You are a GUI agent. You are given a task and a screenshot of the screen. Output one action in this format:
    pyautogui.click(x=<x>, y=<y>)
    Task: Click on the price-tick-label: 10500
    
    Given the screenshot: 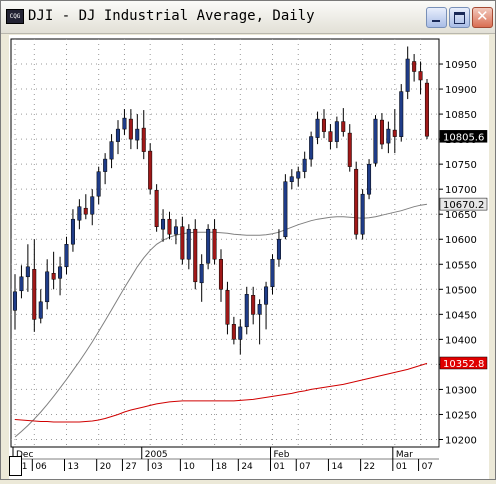 What is the action you would take?
    pyautogui.click(x=461, y=290)
    